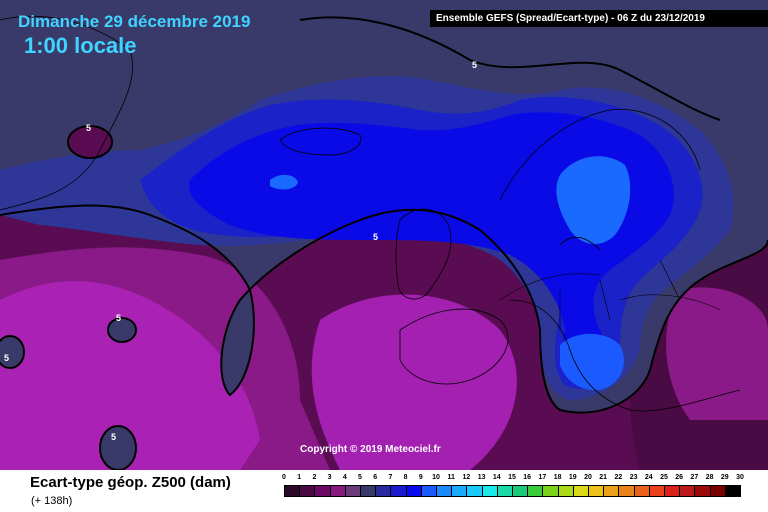 This screenshot has width=768, height=512. Describe the element at coordinates (375, 477) in the screenshot. I see `legend-tick-label: 6` at that location.